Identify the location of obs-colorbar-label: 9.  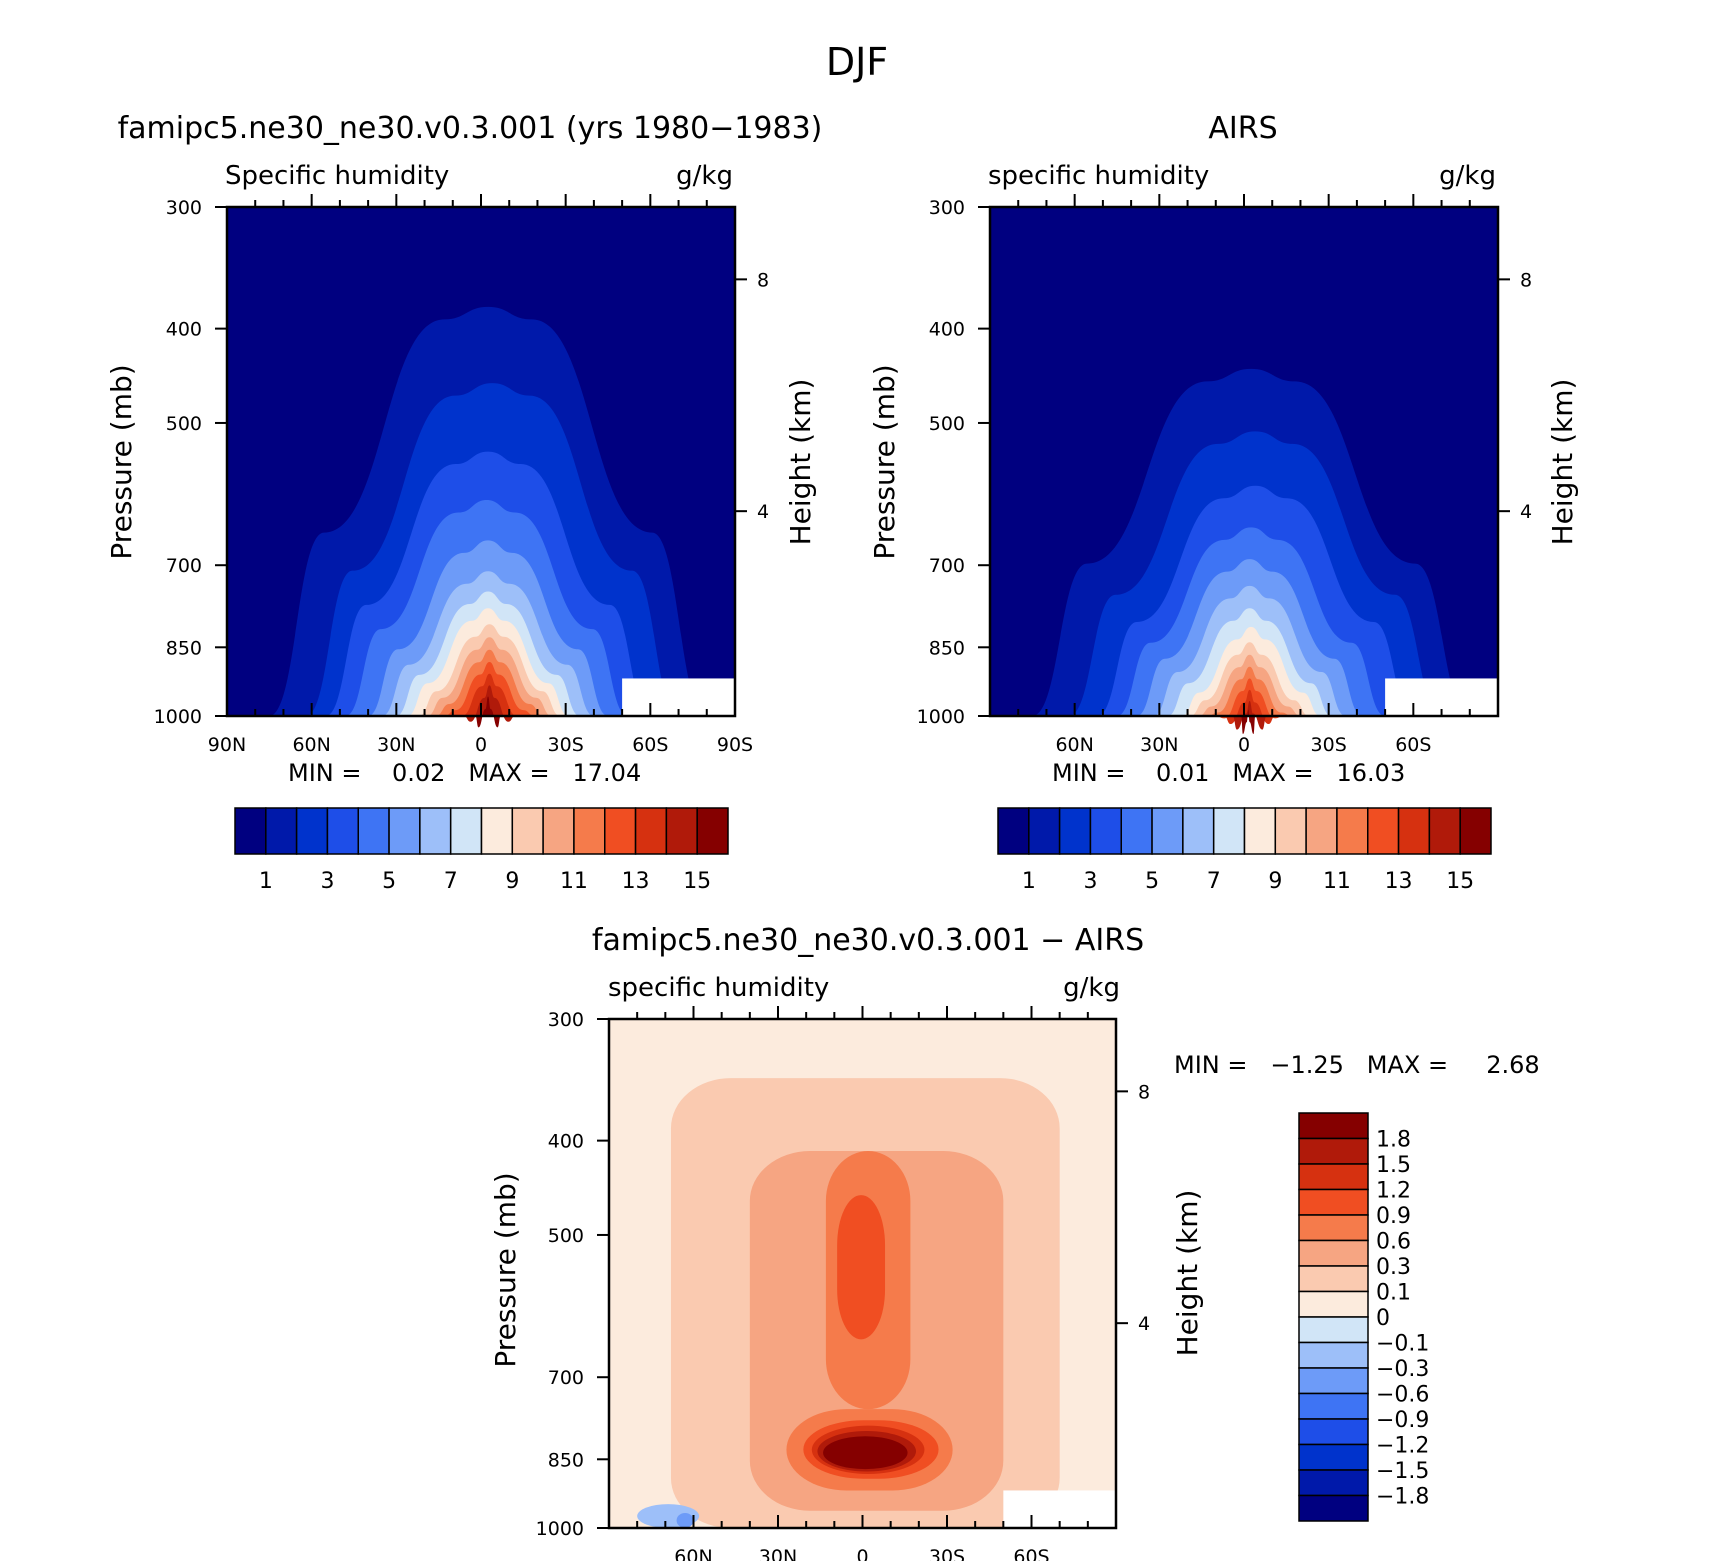
(1275, 881).